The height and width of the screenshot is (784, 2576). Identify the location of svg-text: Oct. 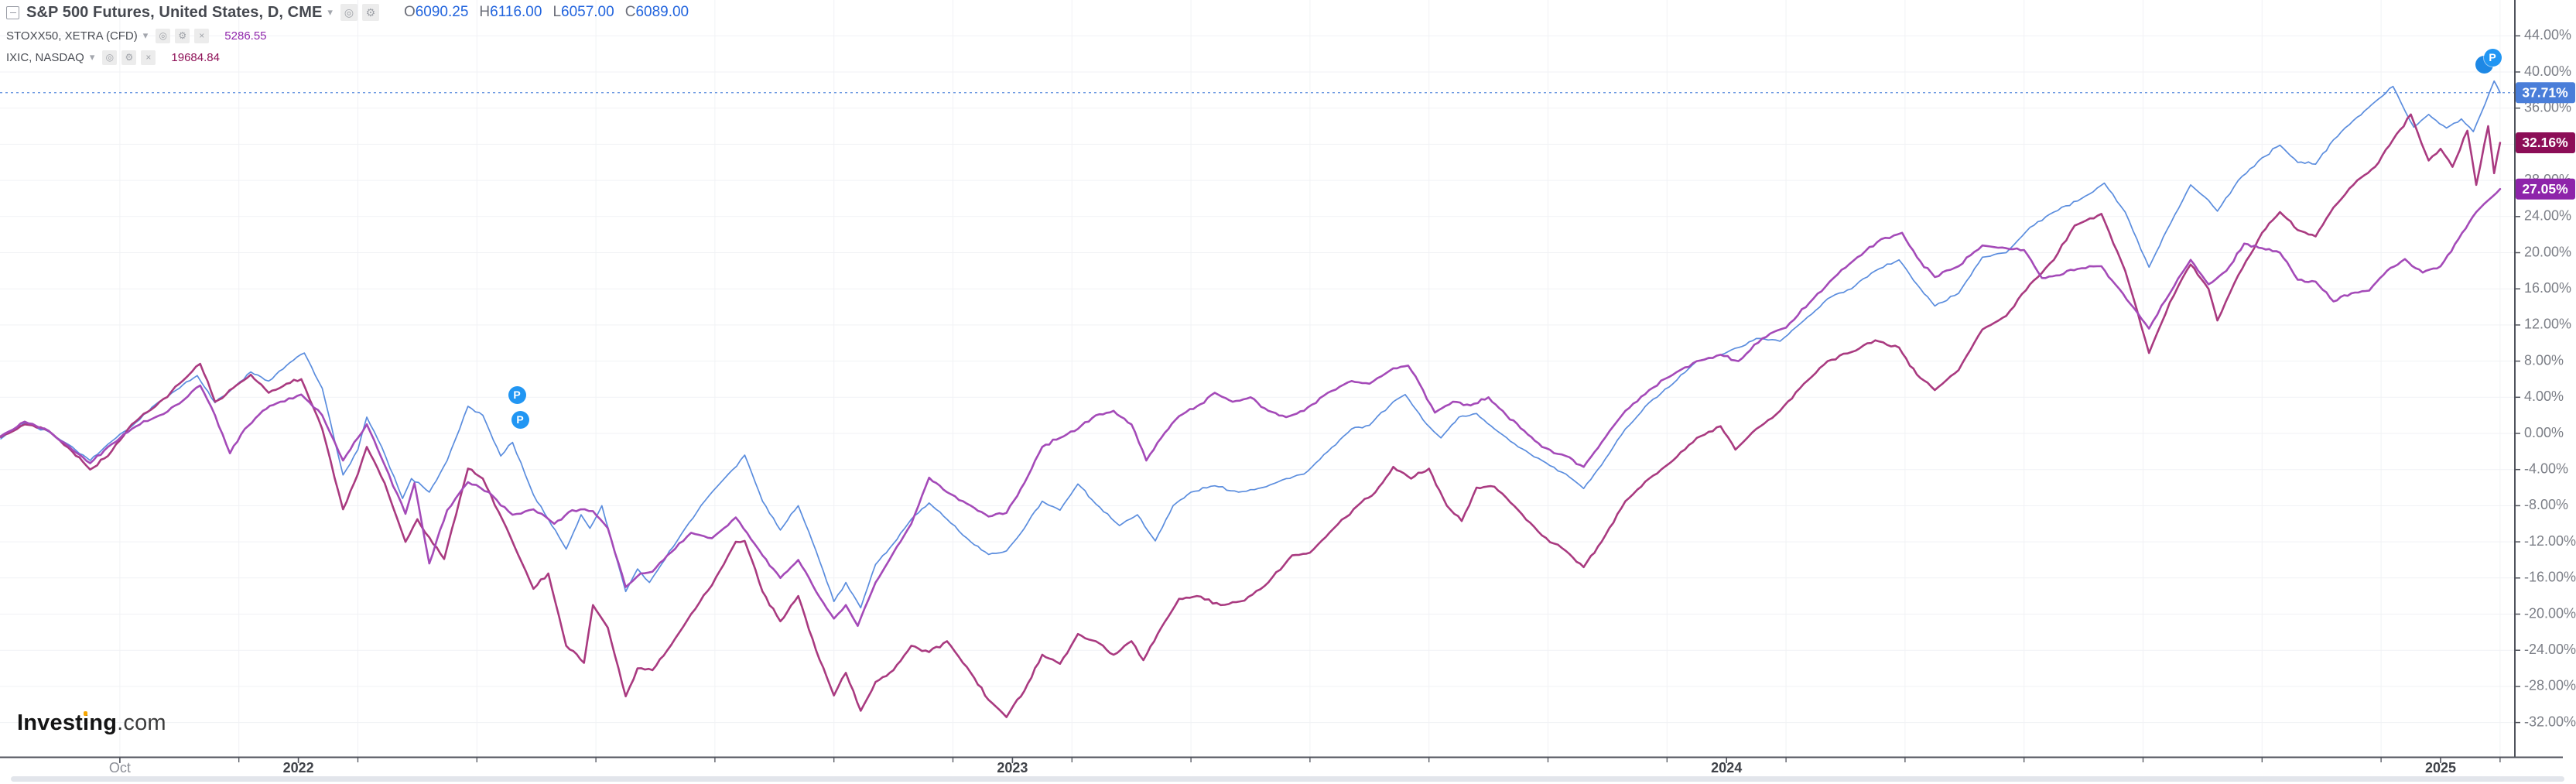
(120, 767).